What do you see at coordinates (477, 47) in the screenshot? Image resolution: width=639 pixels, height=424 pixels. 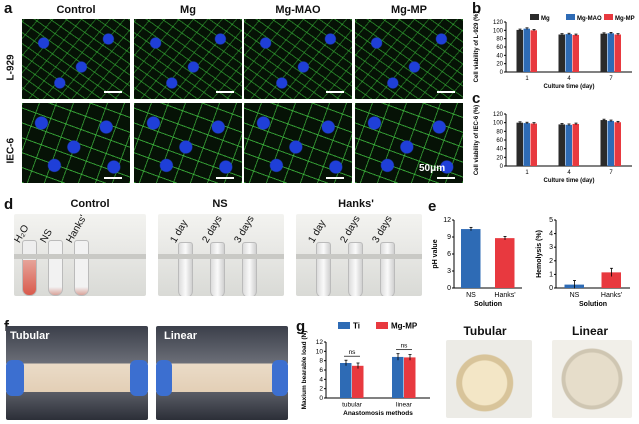 I see `y-axis-label: Cell viability of L-929 (%)` at bounding box center [477, 47].